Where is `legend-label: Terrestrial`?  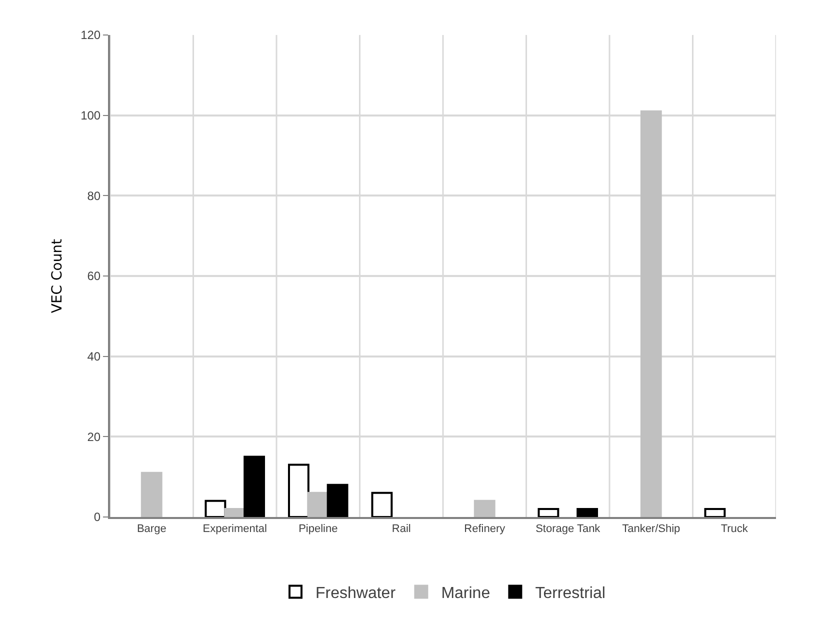
legend-label: Terrestrial is located at coordinates (570, 593).